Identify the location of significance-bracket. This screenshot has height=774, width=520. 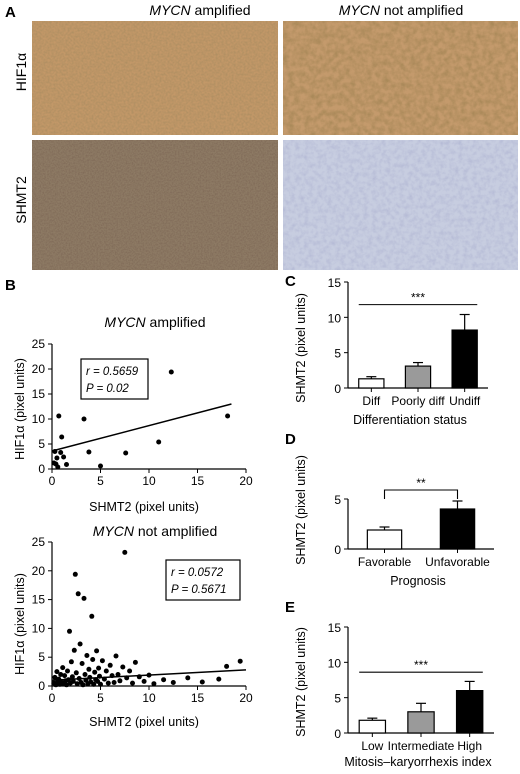
(421, 494).